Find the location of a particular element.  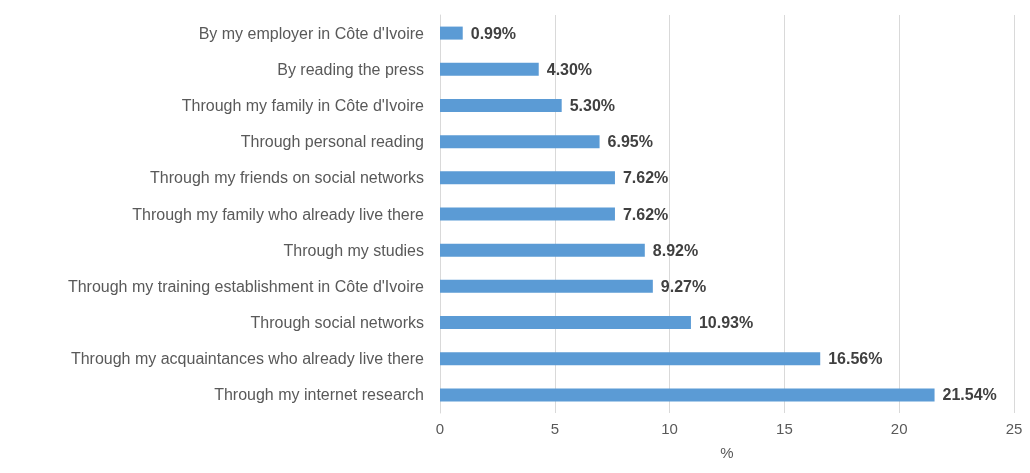

y-tick-label: Through personal reading is located at coordinates (332, 142).